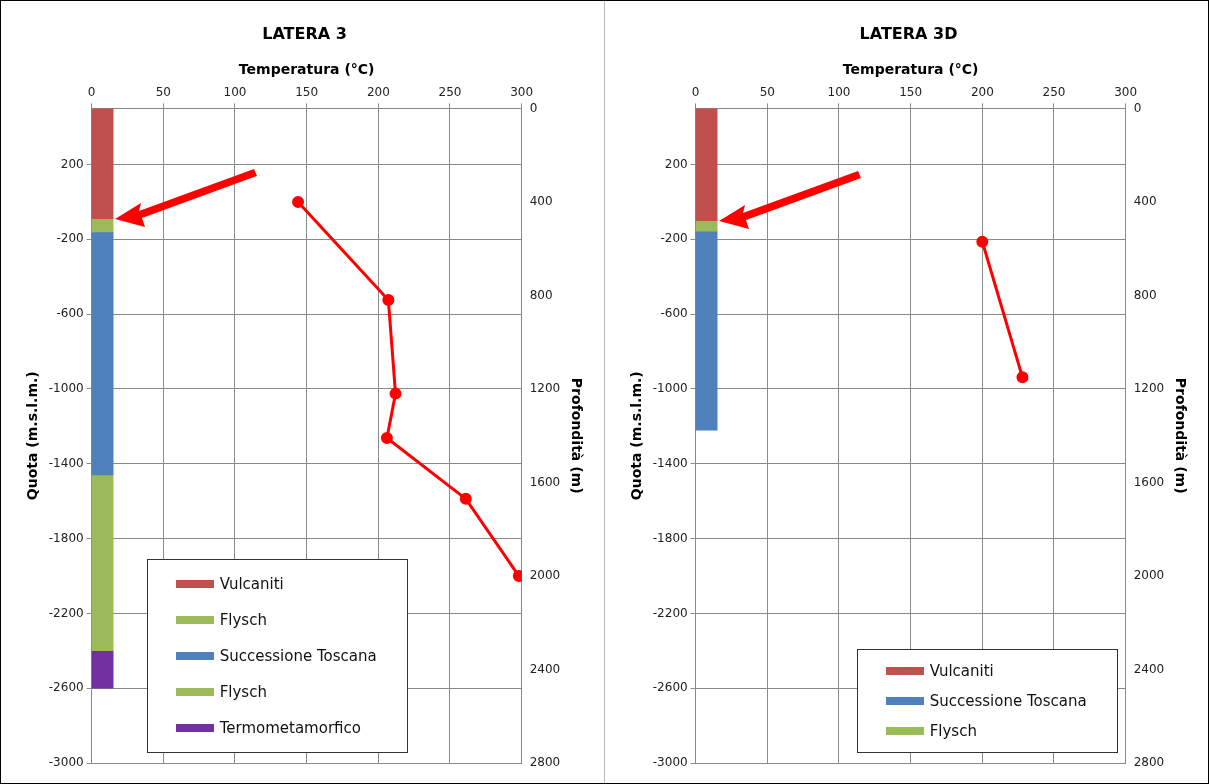 Image resolution: width=1209 pixels, height=784 pixels. What do you see at coordinates (304, 33) in the screenshot?
I see `chart-title: LATERA 3` at bounding box center [304, 33].